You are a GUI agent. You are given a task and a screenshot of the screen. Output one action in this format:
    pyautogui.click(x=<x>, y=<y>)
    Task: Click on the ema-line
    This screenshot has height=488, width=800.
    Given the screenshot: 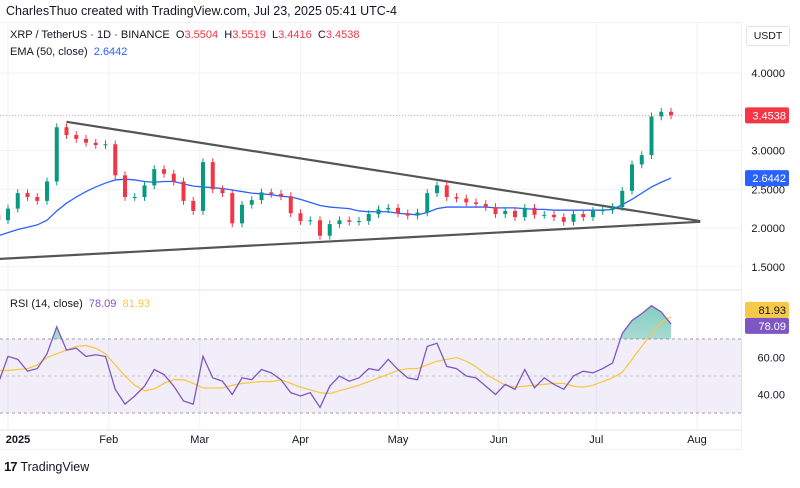 What is the action you would take?
    pyautogui.click(x=336, y=206)
    